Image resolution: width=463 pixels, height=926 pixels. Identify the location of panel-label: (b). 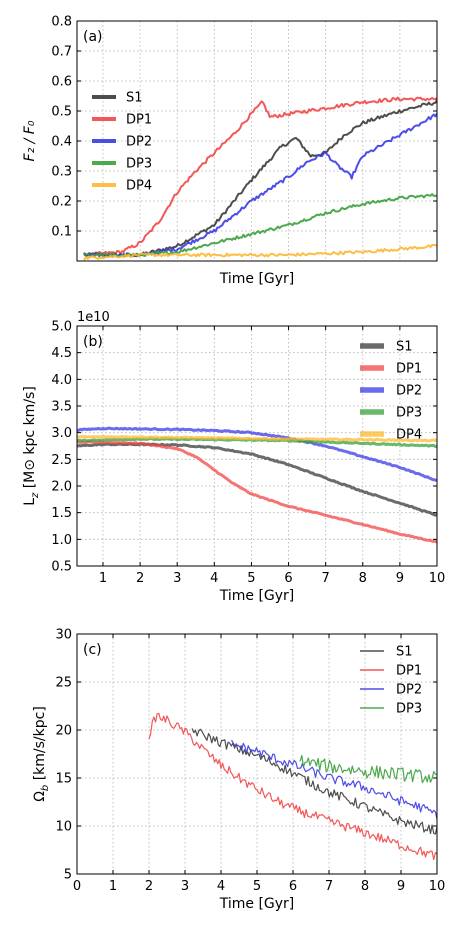
(93, 342).